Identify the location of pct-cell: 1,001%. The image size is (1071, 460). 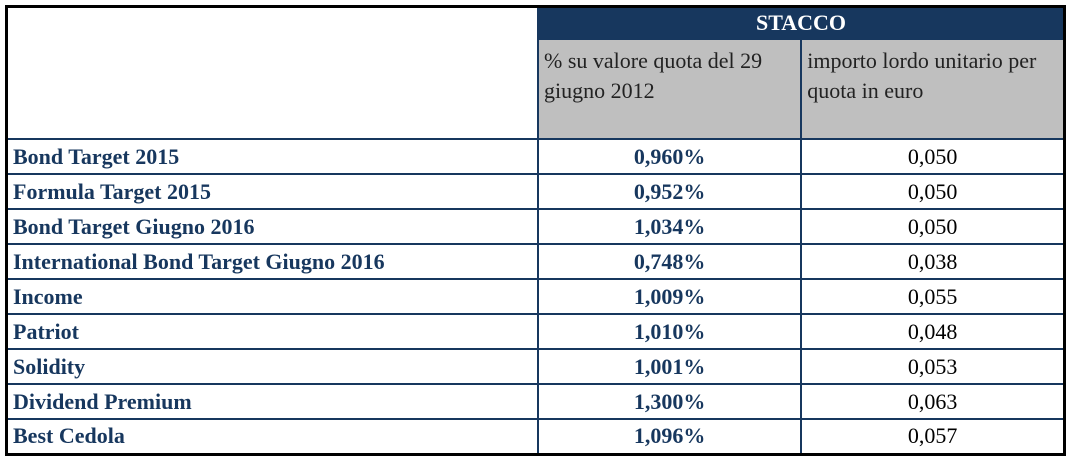
(669, 366).